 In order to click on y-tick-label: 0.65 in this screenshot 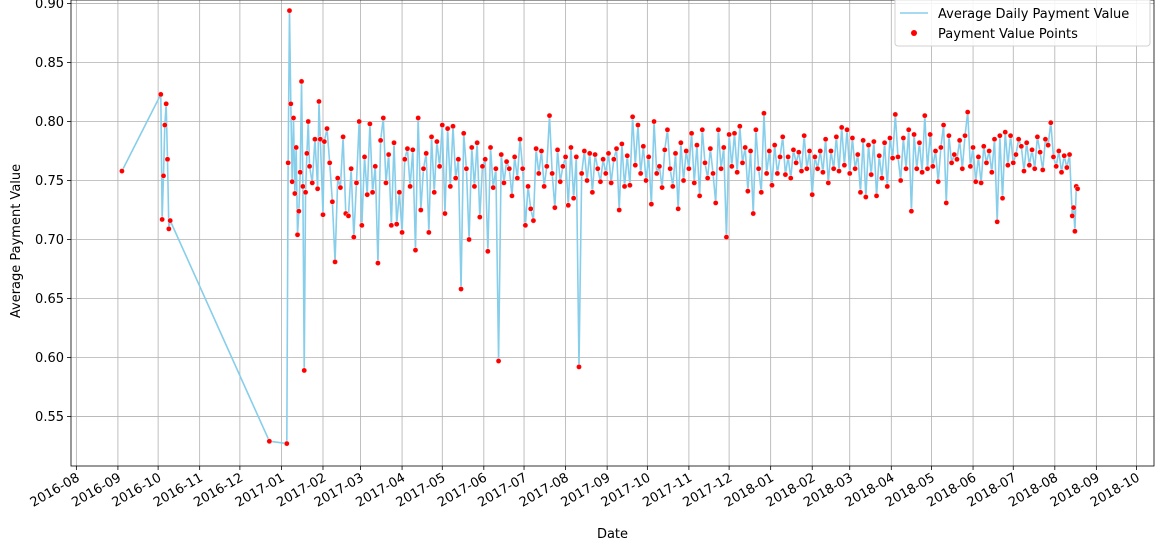, I will do `click(49, 299)`.